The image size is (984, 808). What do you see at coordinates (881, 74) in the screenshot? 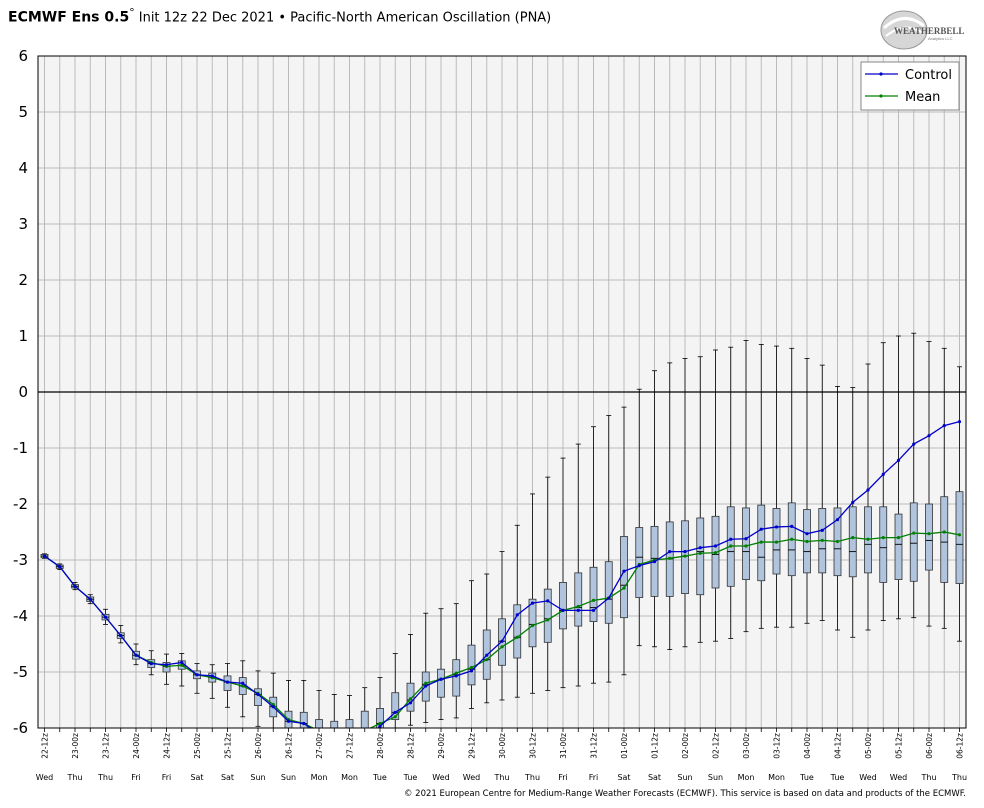
I see `legend-control-marker` at bounding box center [881, 74].